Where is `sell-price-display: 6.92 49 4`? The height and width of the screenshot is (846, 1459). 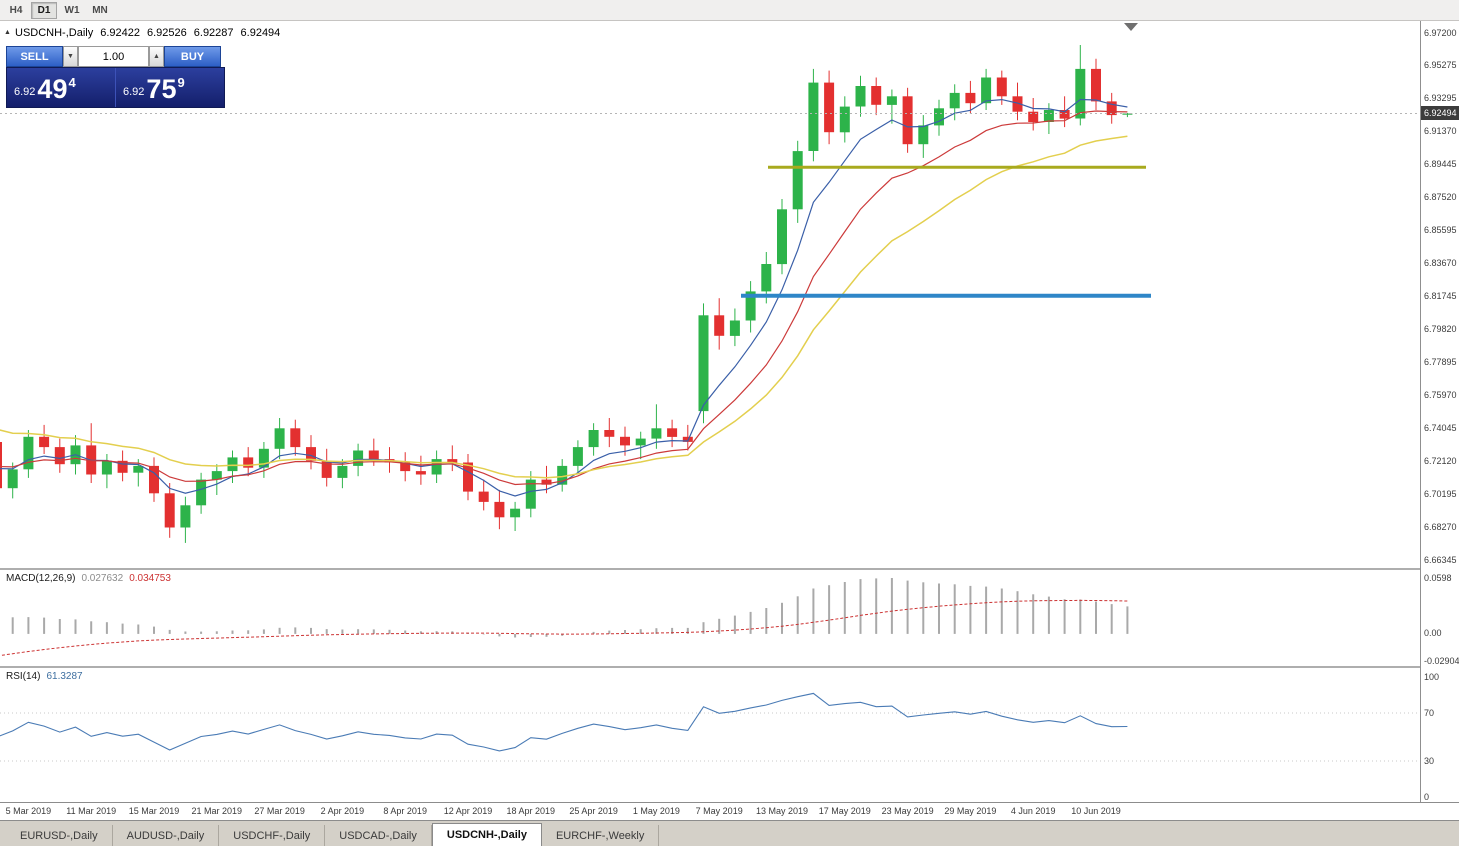
sell-price-display: 6.92 49 4 is located at coordinates (61, 87).